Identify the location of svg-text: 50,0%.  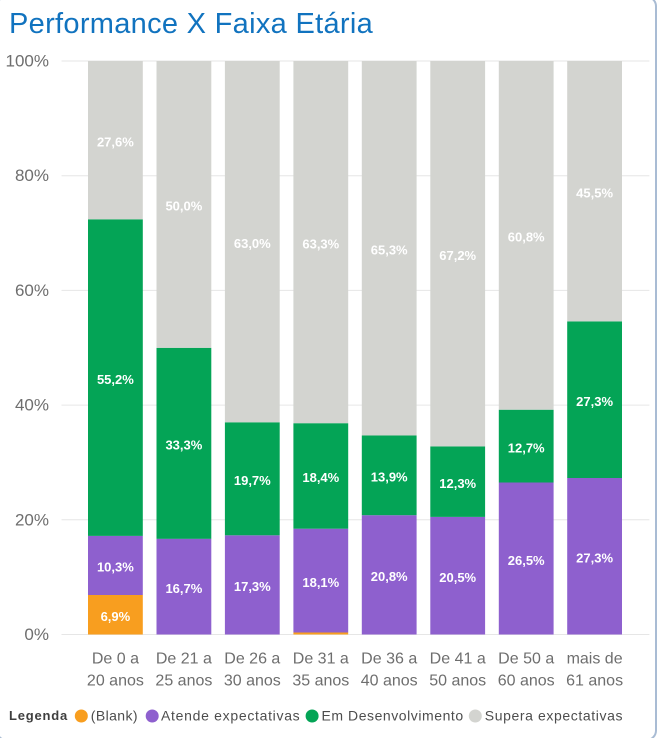
(183, 206).